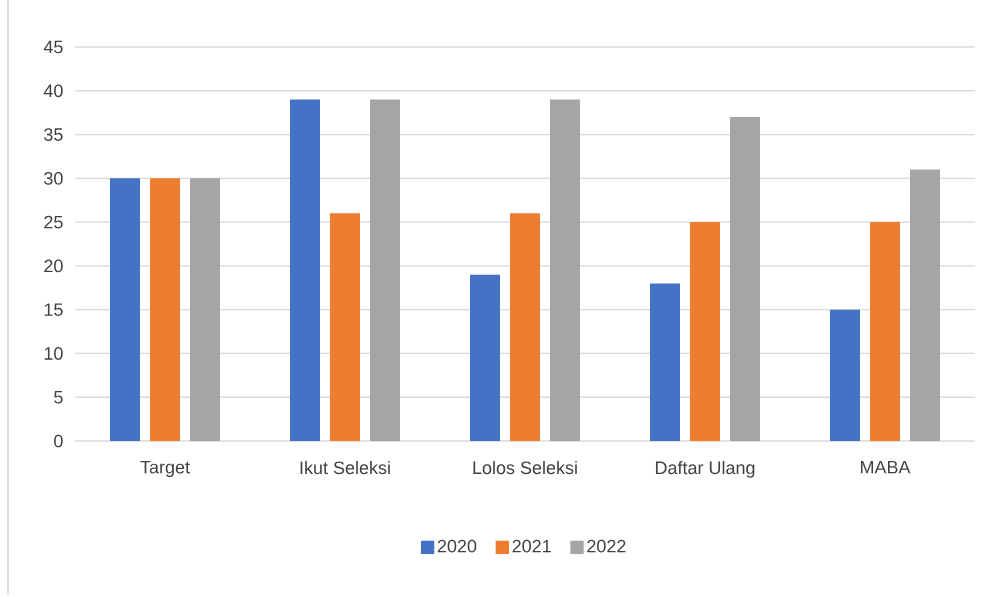  What do you see at coordinates (531, 546) in the screenshot?
I see `legend-label: 2021` at bounding box center [531, 546].